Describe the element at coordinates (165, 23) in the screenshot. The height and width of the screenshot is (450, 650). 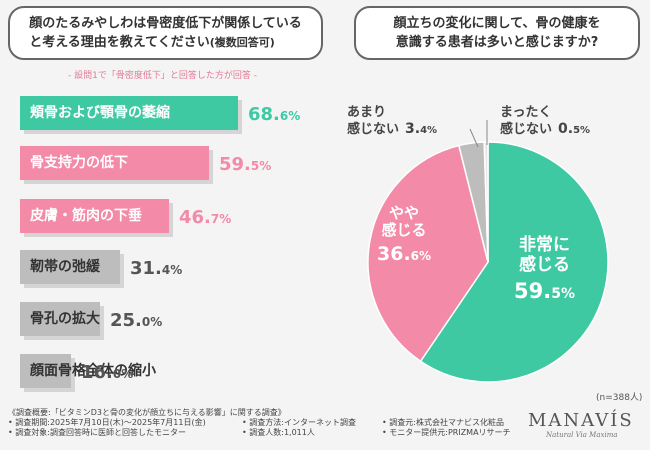
I see `left-question-line-1: 顔のたるみやしわは骨密度低下が関係している` at that location.